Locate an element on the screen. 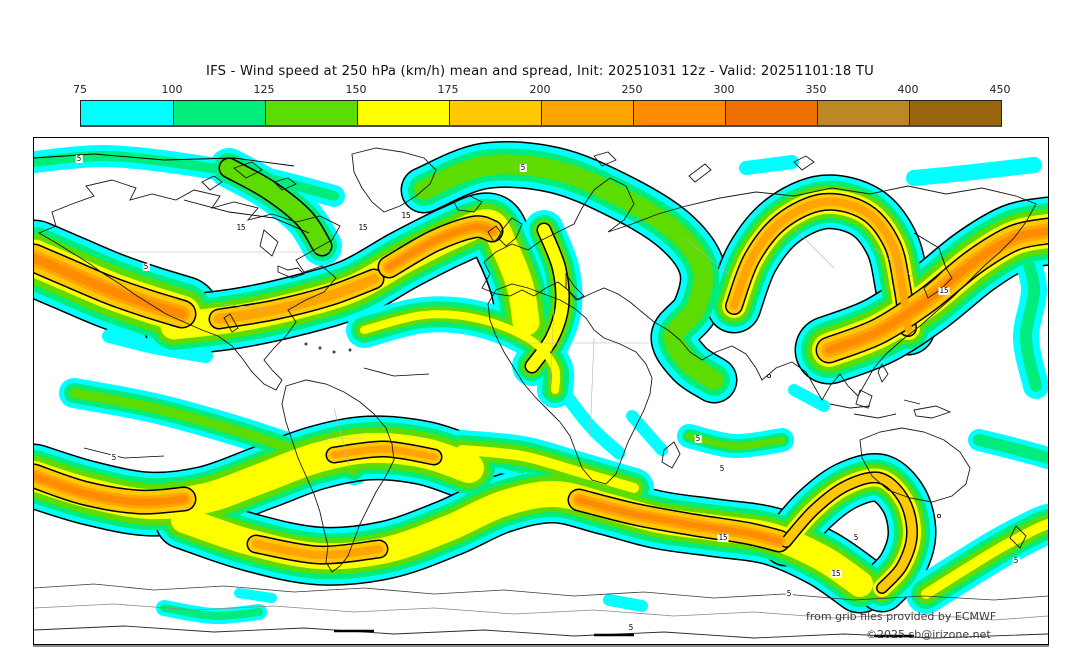 Image resolution: width=1080 pixels, height=658 pixels. colorbar-tick-label: 450 is located at coordinates (1000, 89).